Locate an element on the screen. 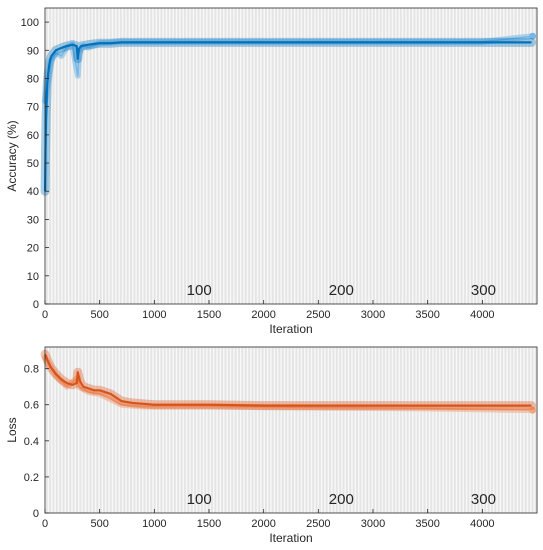 Image resolution: width=543 pixels, height=550 pixels. accuracy-epoch-label: 100 is located at coordinates (199, 290).